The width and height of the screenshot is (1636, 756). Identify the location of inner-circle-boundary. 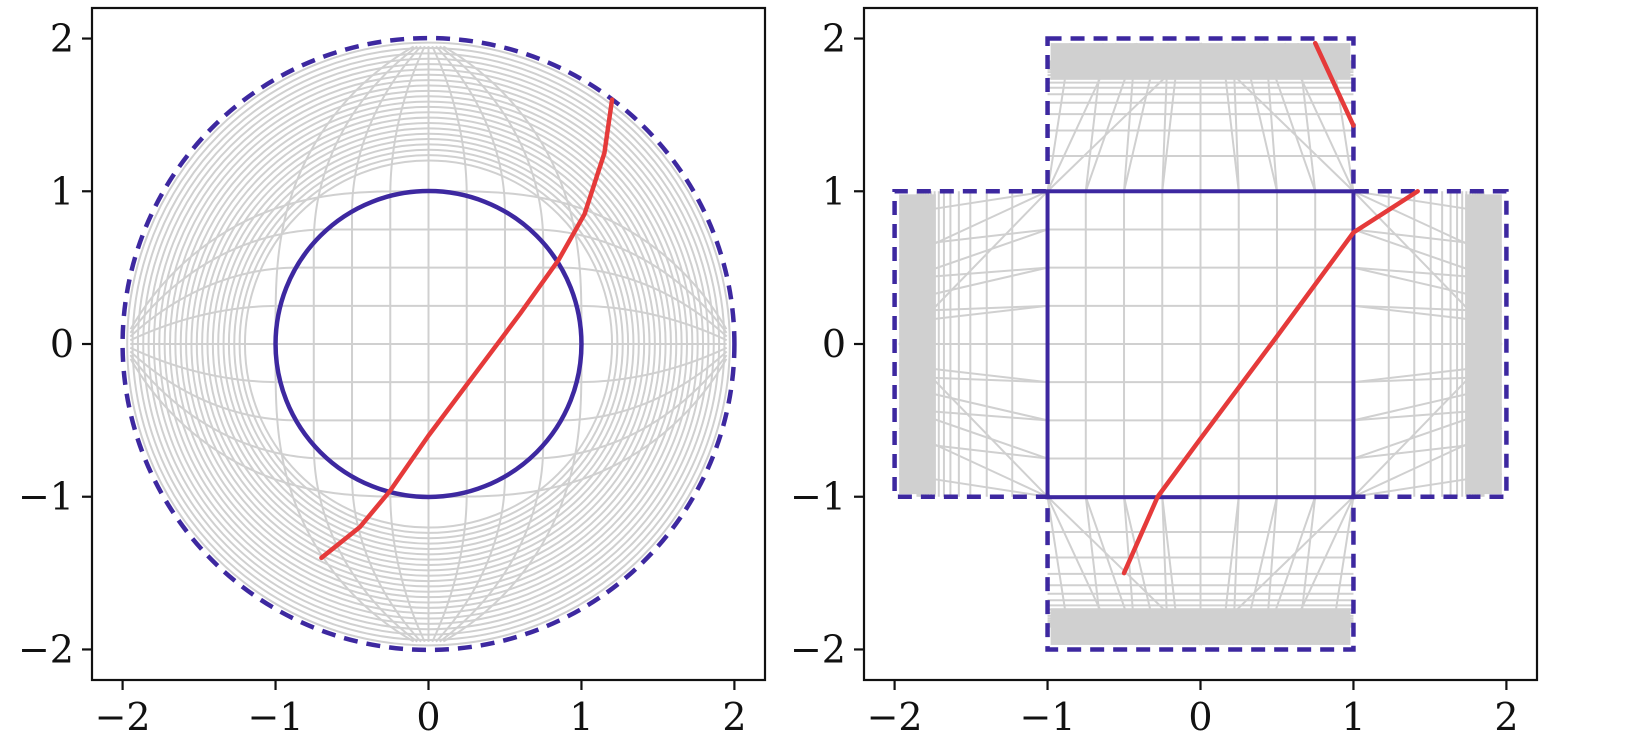
(428, 344).